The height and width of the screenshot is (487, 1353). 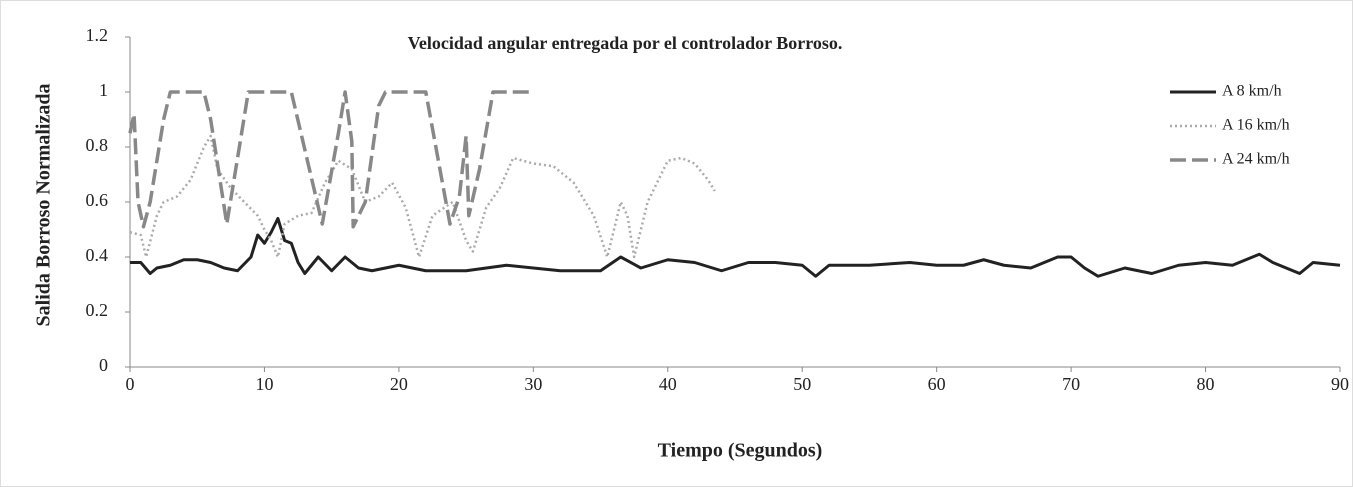 I want to click on x-tick-label: 50, so click(x=802, y=384).